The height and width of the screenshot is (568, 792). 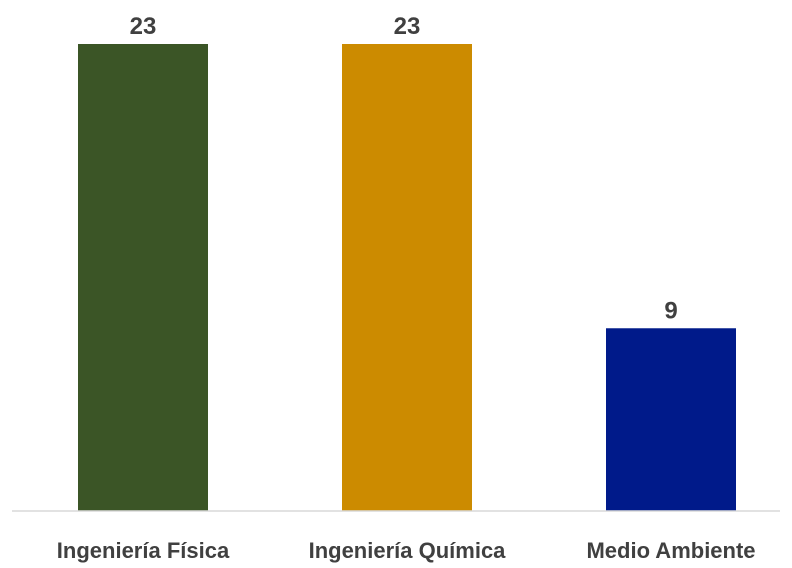 I want to click on category-label-ingenieria-fisica: Ingeniería Física, so click(x=143, y=550).